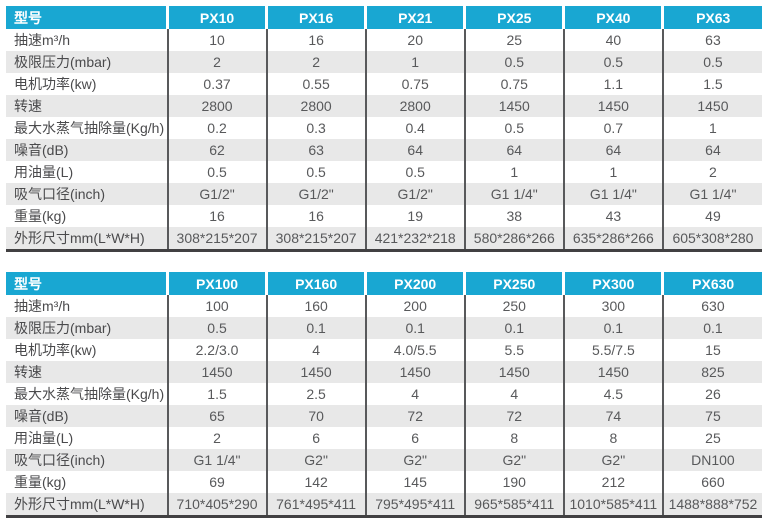 This screenshot has height=531, width=762. Describe the element at coordinates (315, 283) in the screenshot. I see `model-column-header: PX160` at that location.